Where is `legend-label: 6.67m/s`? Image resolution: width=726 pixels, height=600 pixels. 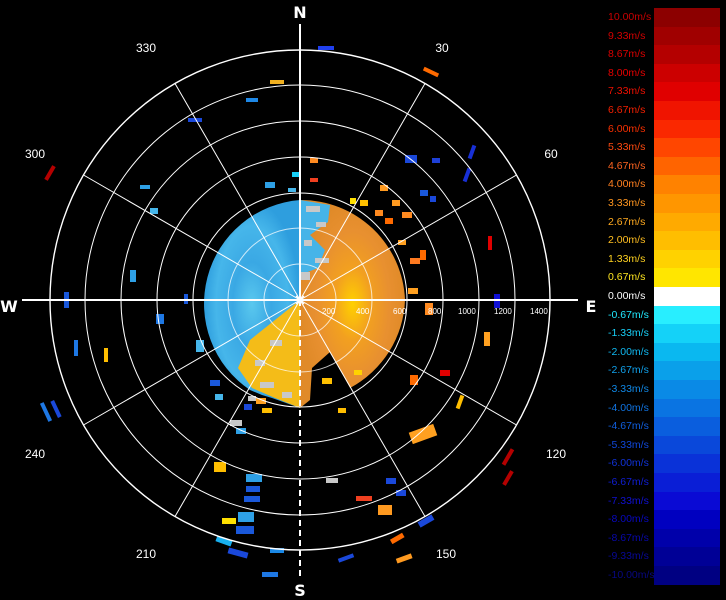 legend-label: 6.67m/s is located at coordinates (627, 110).